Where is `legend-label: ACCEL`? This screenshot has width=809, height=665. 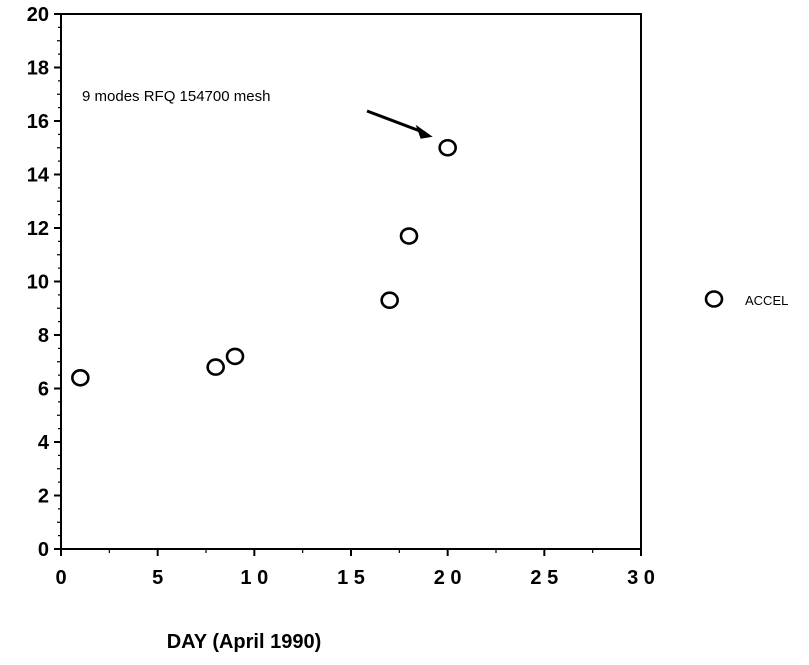 legend-label: ACCEL is located at coordinates (766, 300).